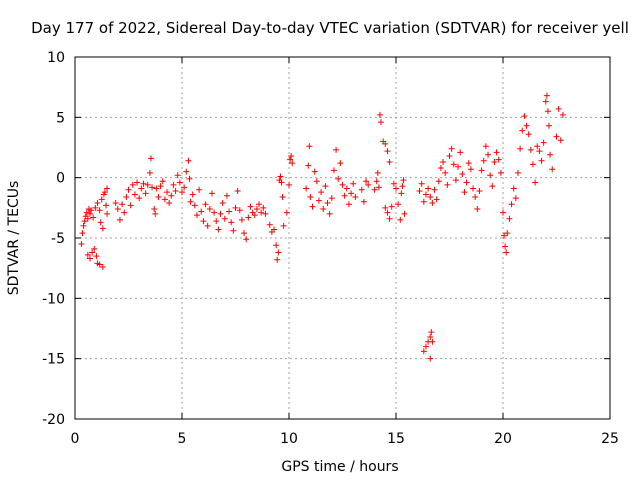 Image resolution: width=640 pixels, height=480 pixels. Describe the element at coordinates (60, 118) in the screenshot. I see `y-tick-label: 5` at that location.